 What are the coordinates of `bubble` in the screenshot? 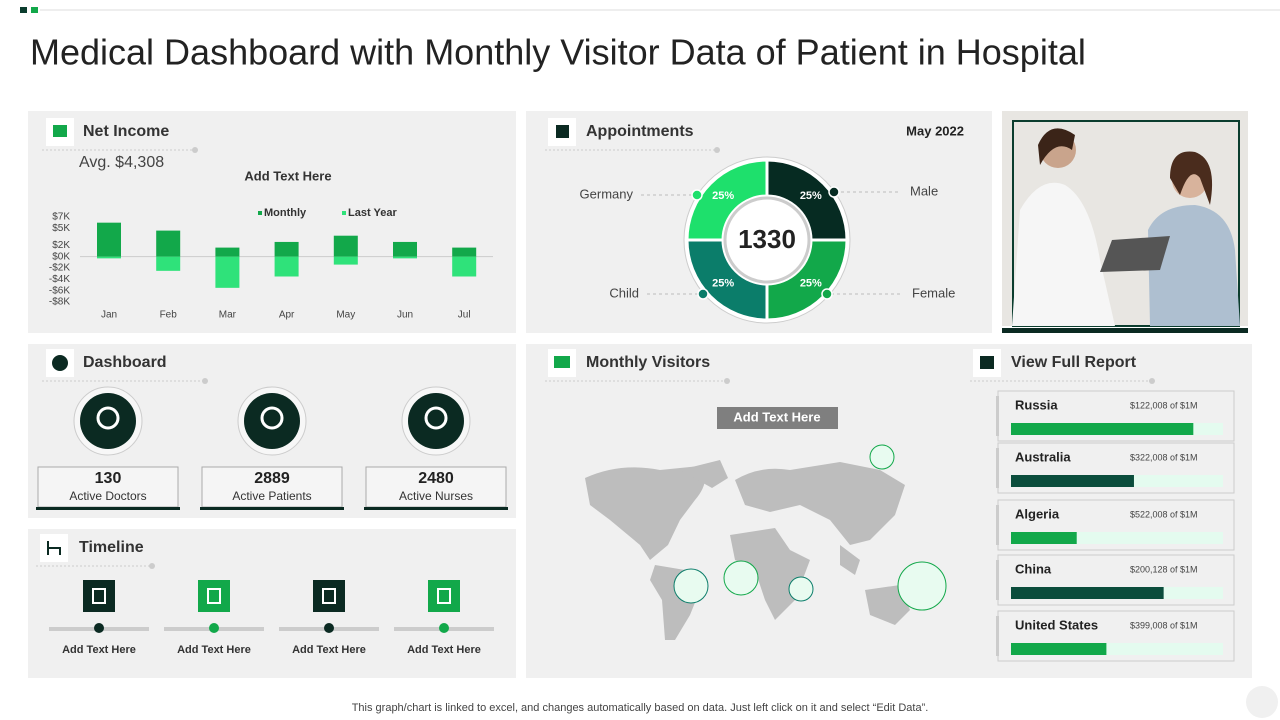 It's located at (810, 527).